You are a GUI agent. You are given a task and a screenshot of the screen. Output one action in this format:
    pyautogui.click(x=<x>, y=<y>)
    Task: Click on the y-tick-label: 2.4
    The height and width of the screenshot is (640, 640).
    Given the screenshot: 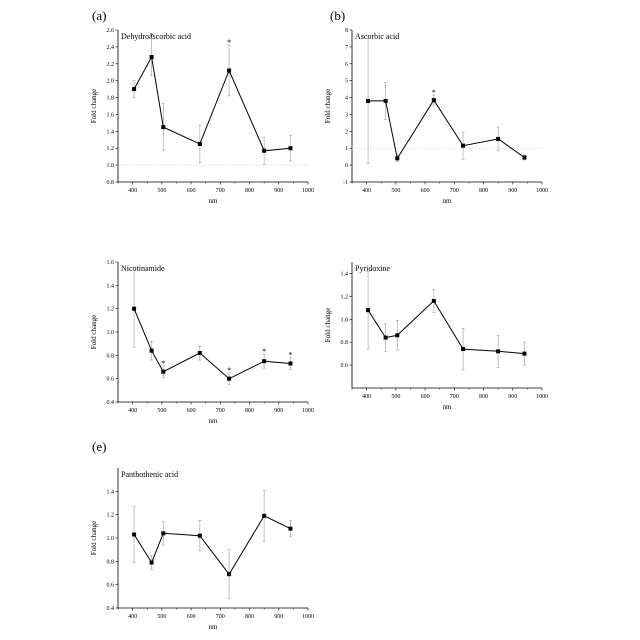 What is the action you would take?
    pyautogui.click(x=111, y=48)
    